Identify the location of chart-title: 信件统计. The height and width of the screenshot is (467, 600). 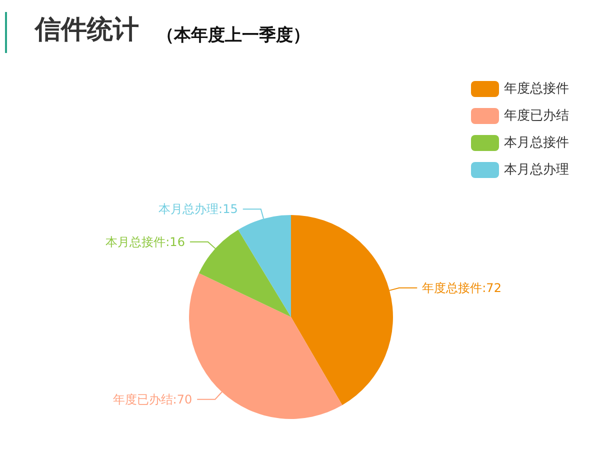
(86, 30).